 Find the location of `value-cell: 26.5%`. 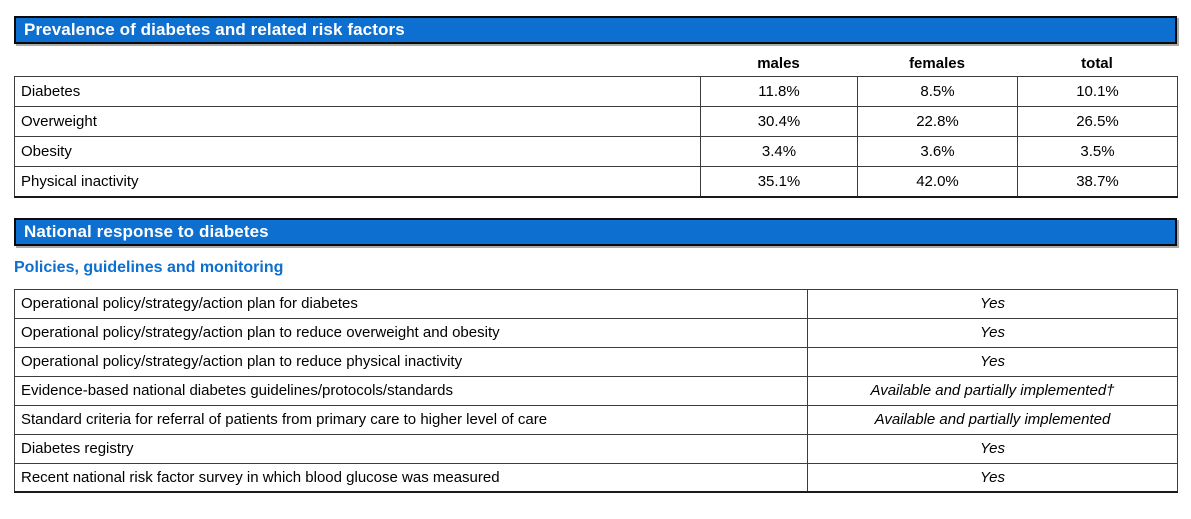

value-cell: 26.5% is located at coordinates (1097, 121).